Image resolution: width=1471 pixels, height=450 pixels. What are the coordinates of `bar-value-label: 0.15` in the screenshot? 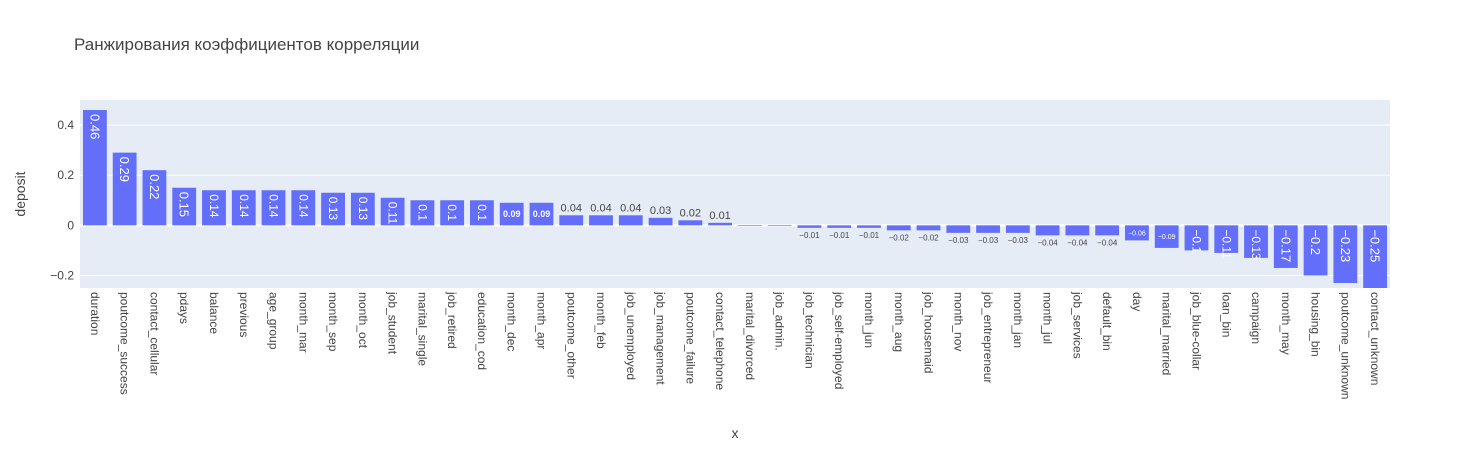 It's located at (184, 204).